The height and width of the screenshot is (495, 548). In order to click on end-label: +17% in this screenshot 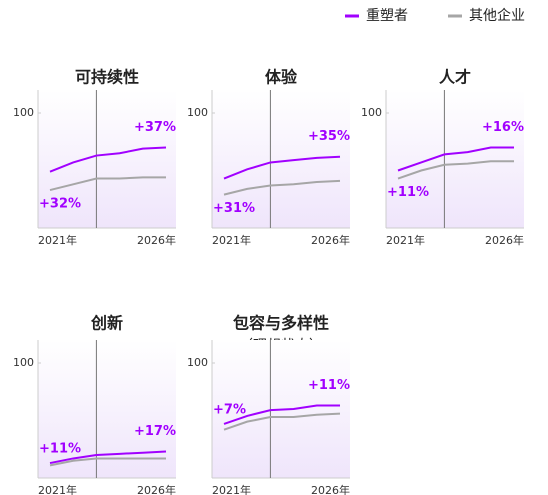, I will do `click(155, 431)`.